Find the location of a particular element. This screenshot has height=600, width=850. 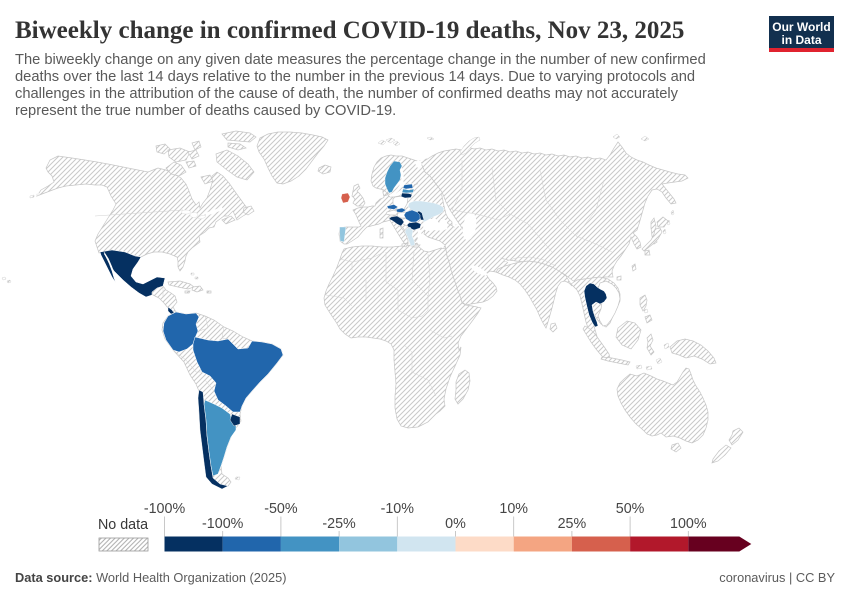

svg-text: -50% is located at coordinates (281, 509).